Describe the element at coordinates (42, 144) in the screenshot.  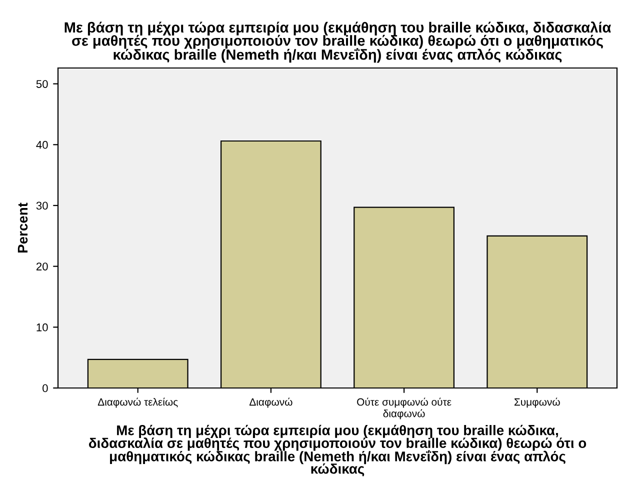
I see `y-tick-label: 40` at that location.